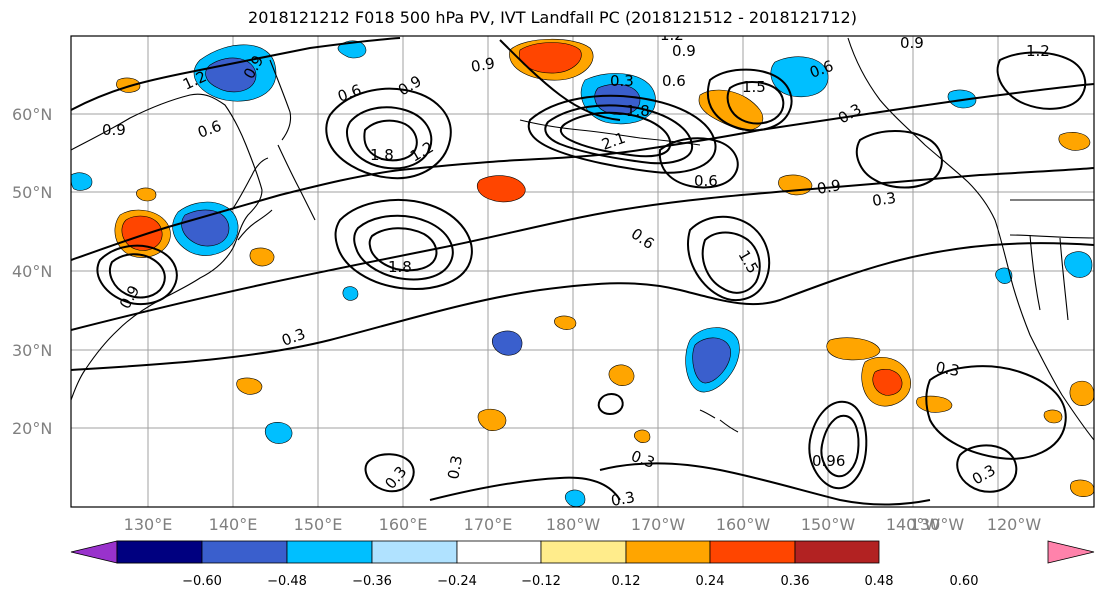 This screenshot has height=601, width=1105. What do you see at coordinates (828, 524) in the screenshot?
I see `lon-label: 150°W` at bounding box center [828, 524].